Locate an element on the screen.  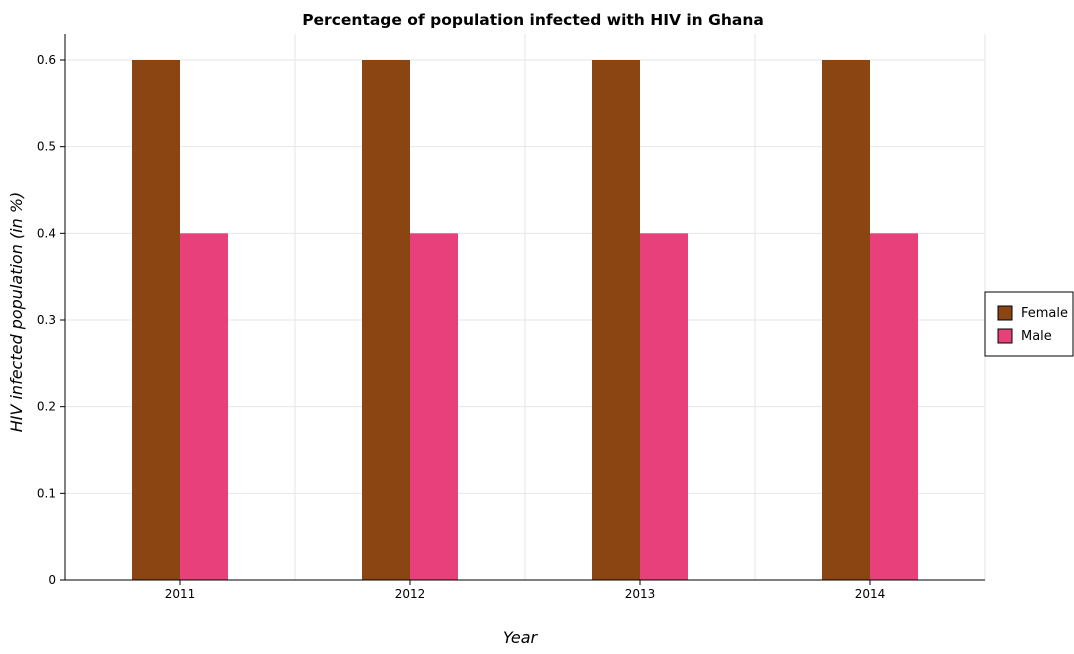
legend-label-male: Male is located at coordinates (1036, 336).